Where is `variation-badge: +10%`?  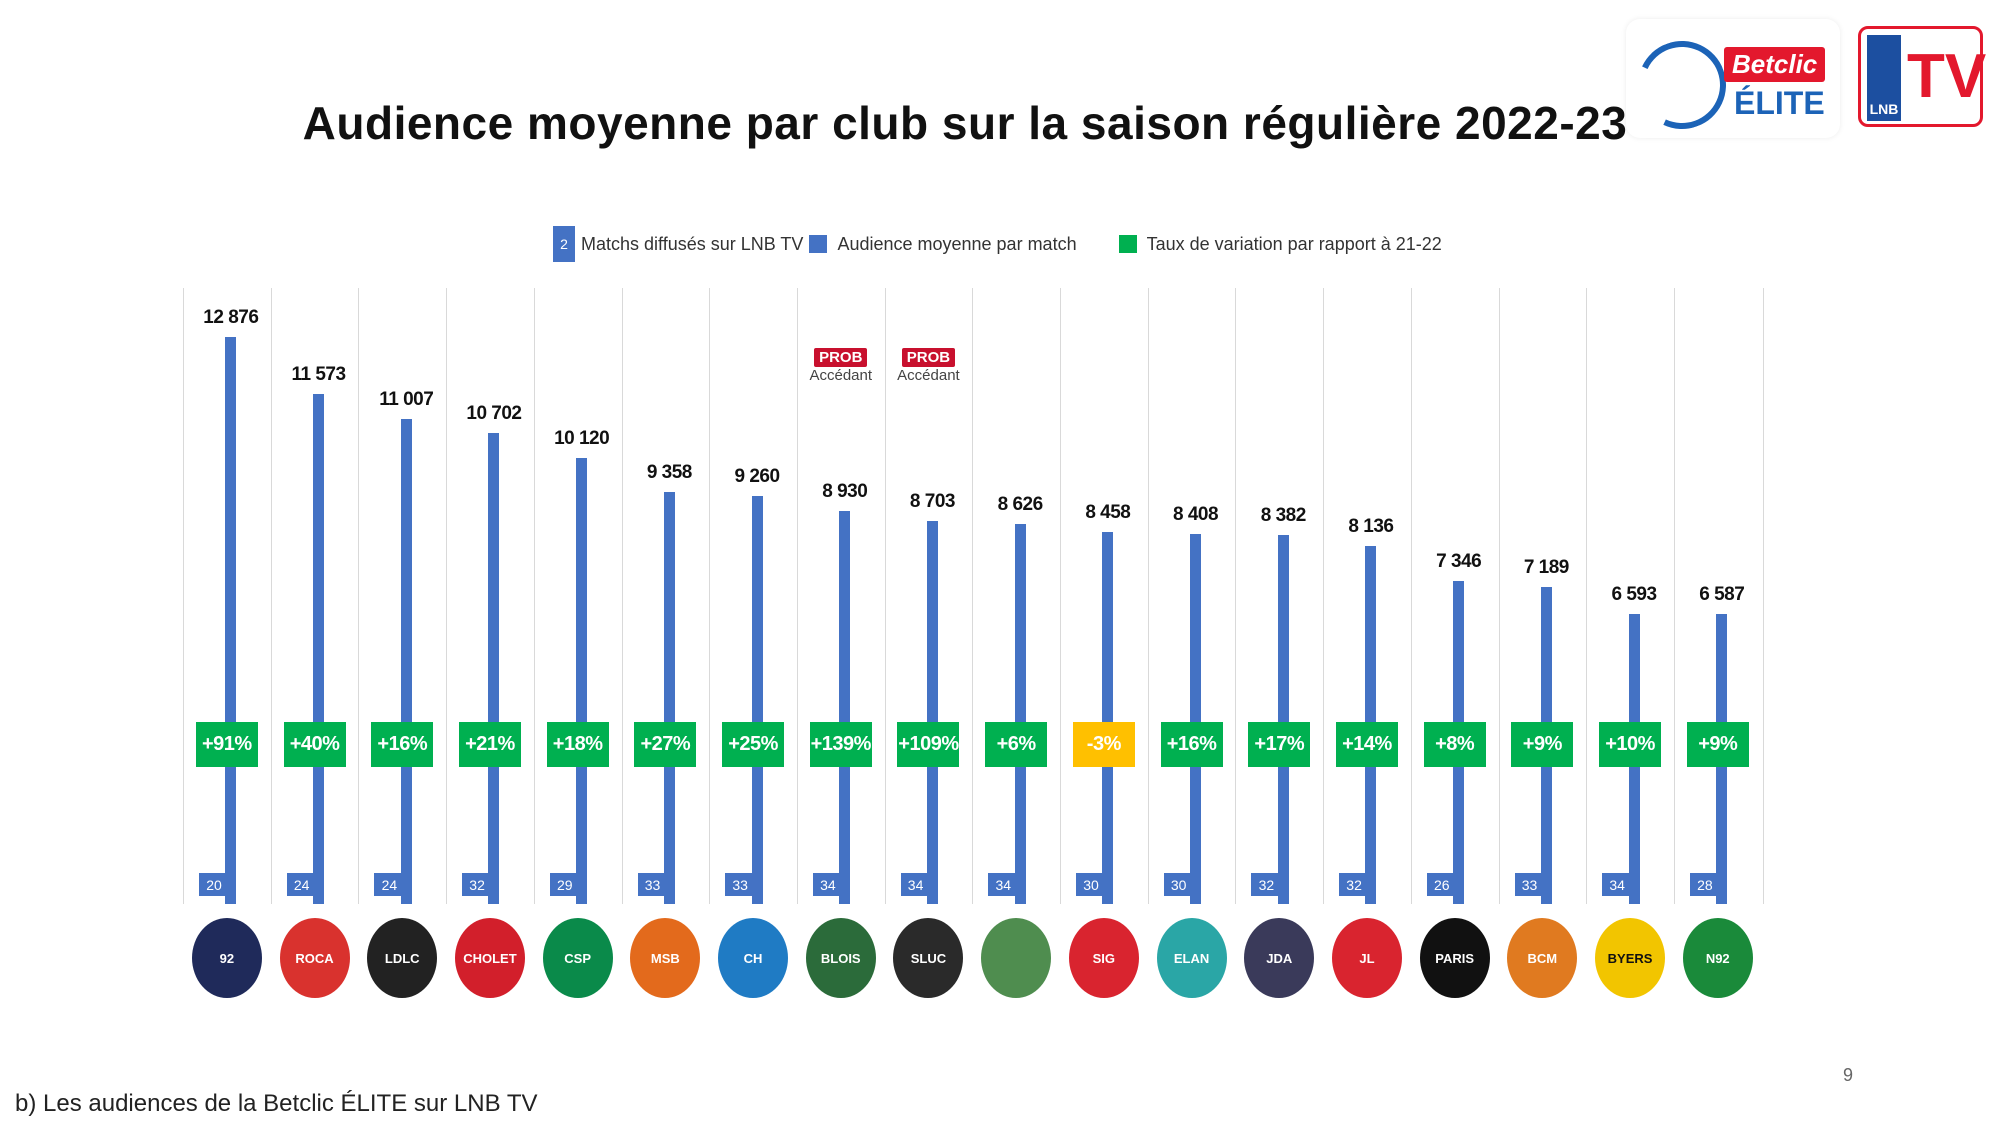 variation-badge: +10% is located at coordinates (1630, 744).